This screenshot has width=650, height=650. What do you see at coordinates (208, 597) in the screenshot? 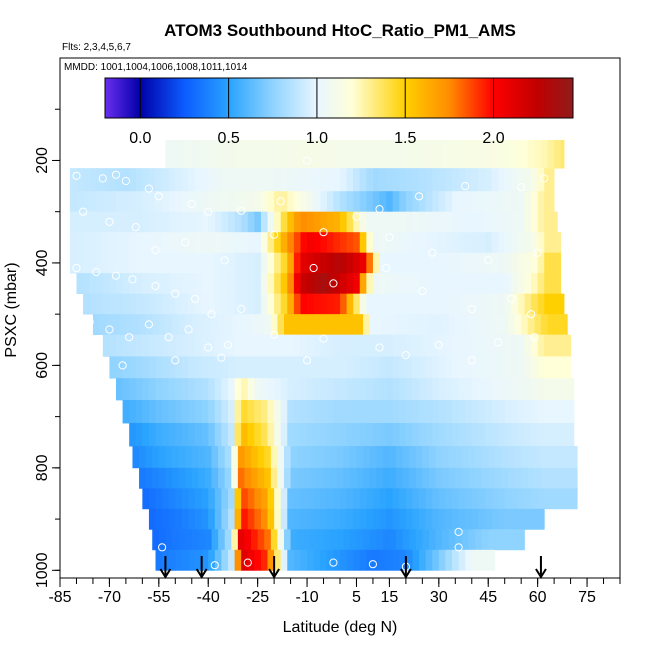
I see `x-tick-label: -40` at bounding box center [208, 597].